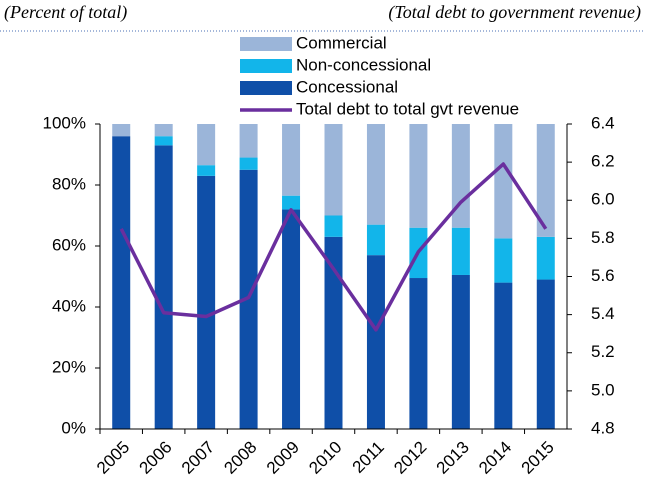 The height and width of the screenshot is (503, 645). What do you see at coordinates (283, 458) in the screenshot?
I see `x-tick-label: 2009` at bounding box center [283, 458].